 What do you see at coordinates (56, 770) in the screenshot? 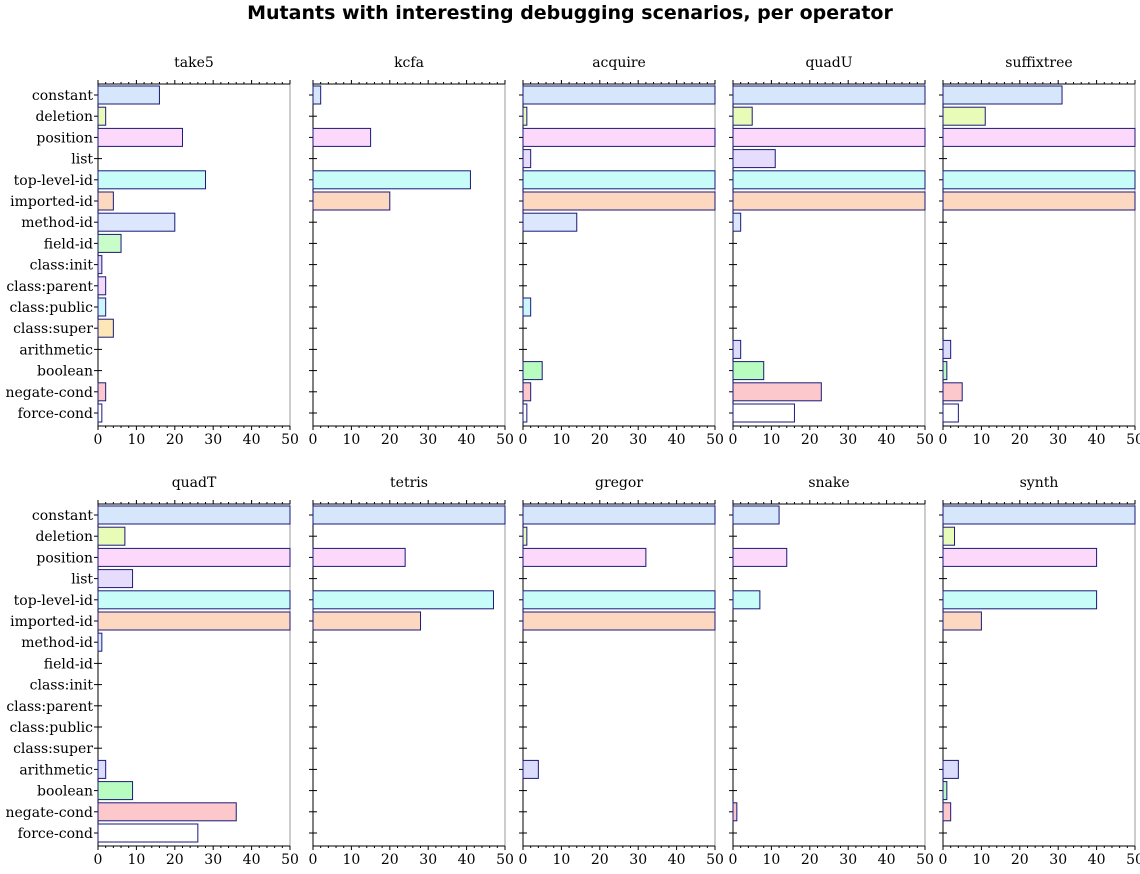
I see `category-label-arithmetic: arithmetic` at bounding box center [56, 770].